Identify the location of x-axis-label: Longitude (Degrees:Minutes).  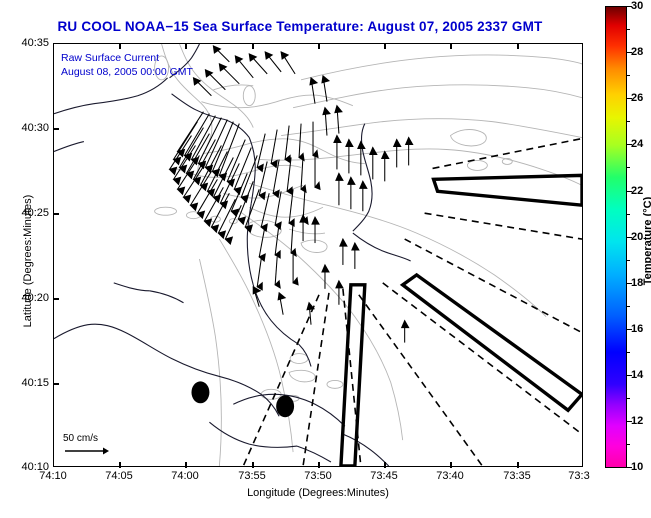
(318, 493).